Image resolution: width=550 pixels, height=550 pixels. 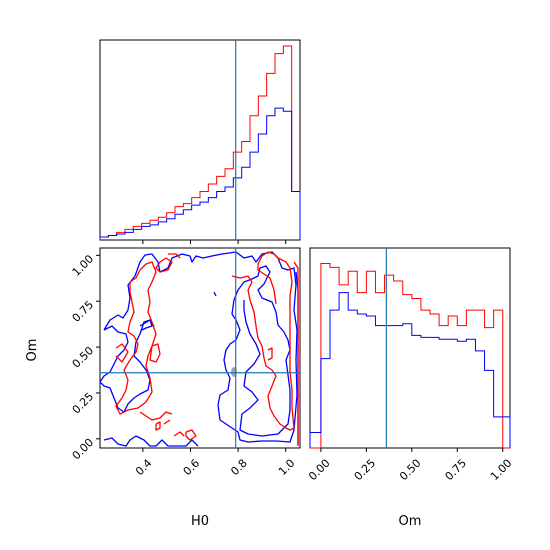 I want to click on contour-xtick-label-3: 1.0, so click(x=287, y=468).